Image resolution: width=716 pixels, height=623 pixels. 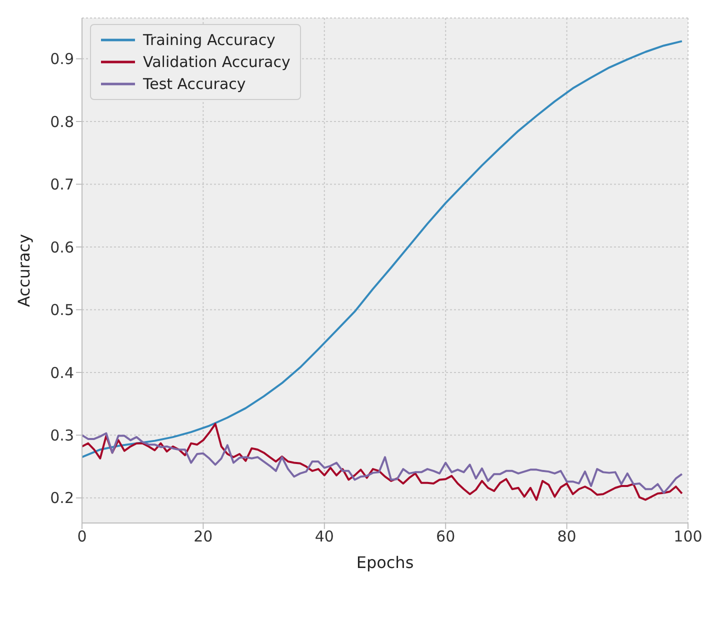 I want to click on x-tick-label: 60, so click(x=446, y=537).